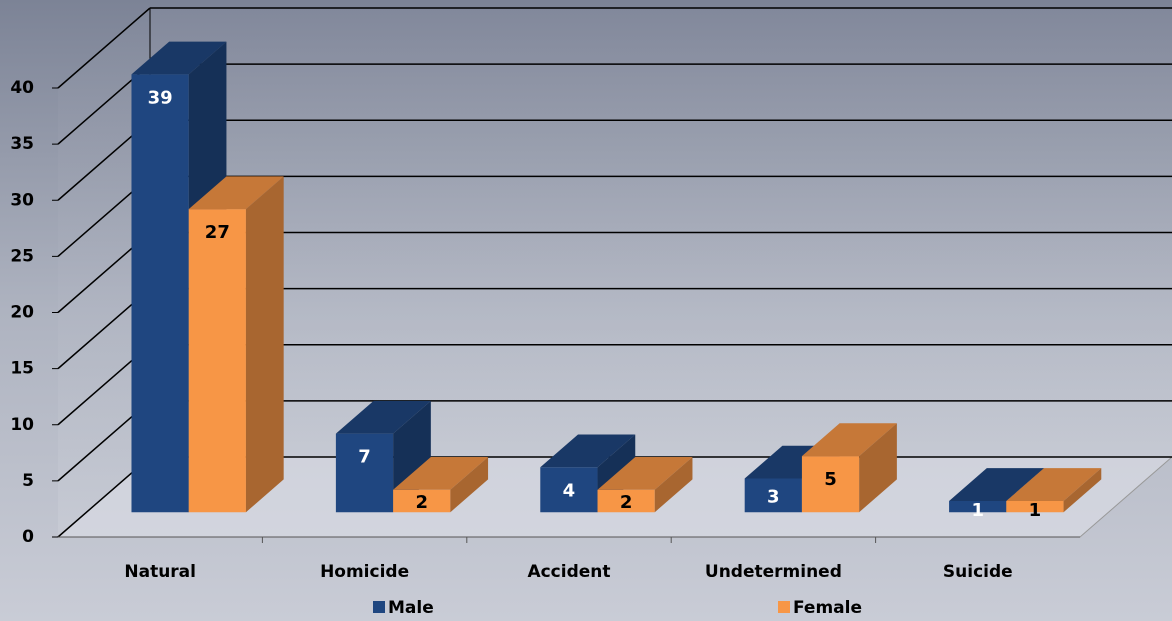  I want to click on x-tick-label: Undetermined, so click(773, 572).